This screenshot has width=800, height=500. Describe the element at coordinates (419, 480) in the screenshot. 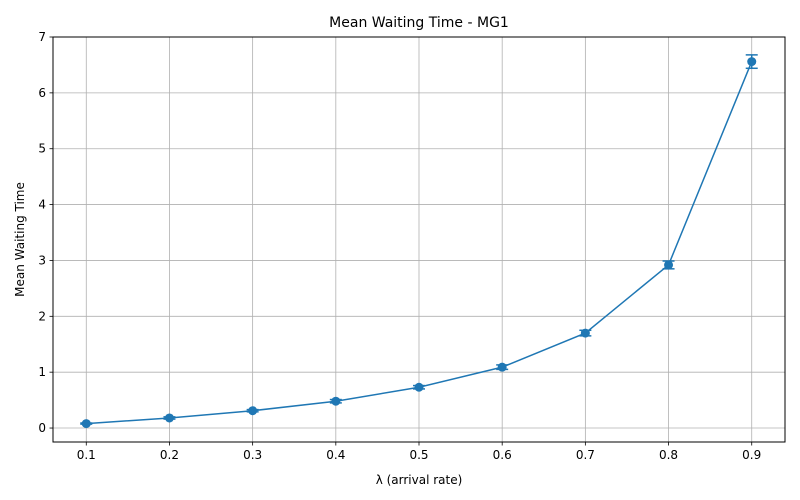

I see `x-axis-label: λ (arrival rate)` at that location.